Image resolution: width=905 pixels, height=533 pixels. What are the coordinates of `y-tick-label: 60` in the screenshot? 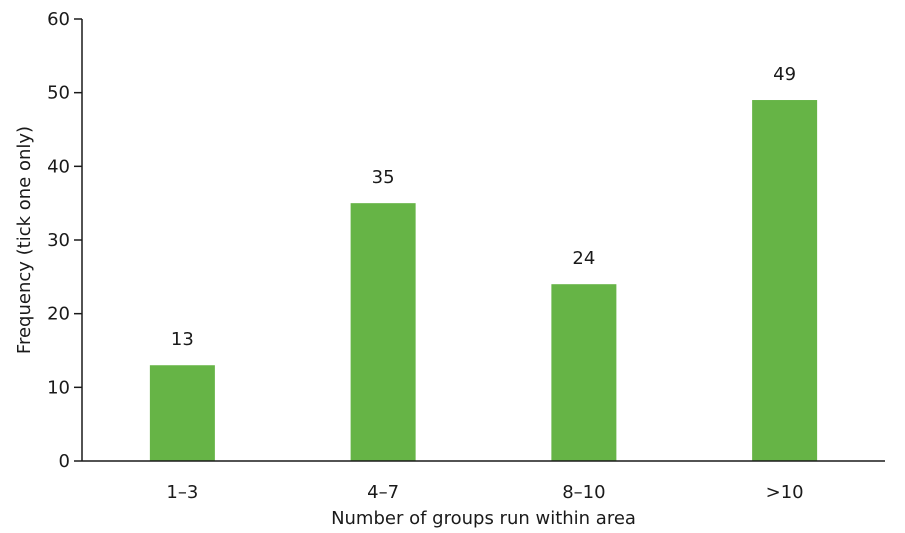 It's located at (58, 19).